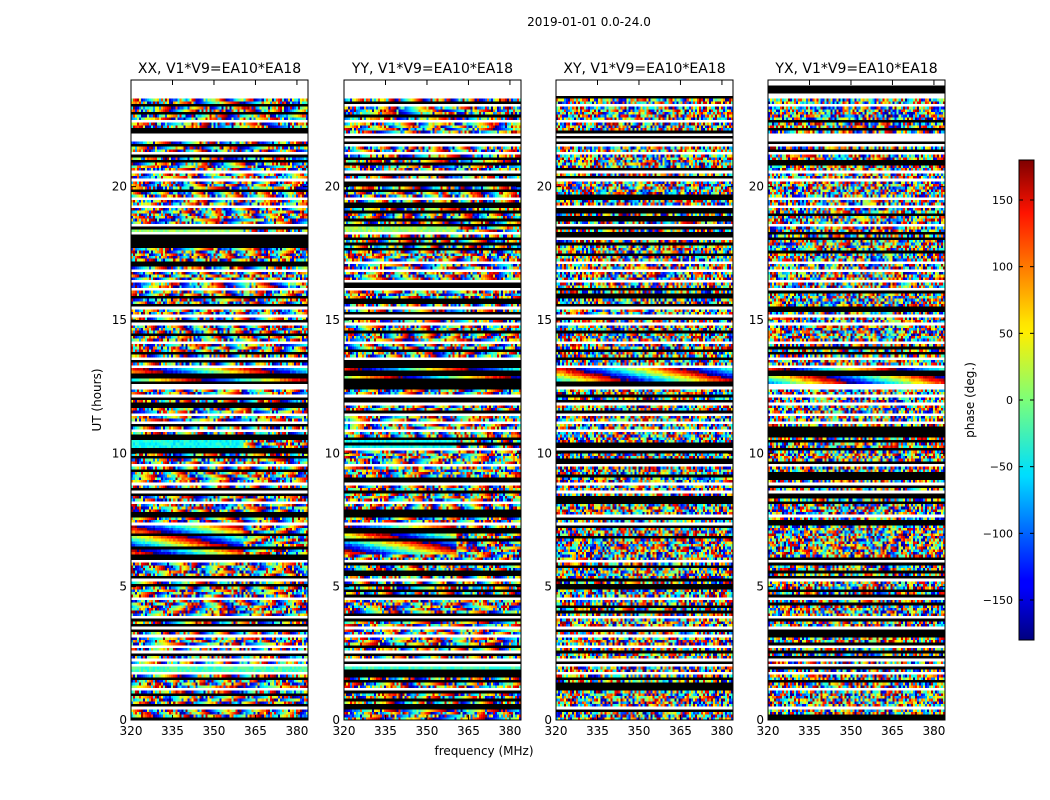 The width and height of the screenshot is (1050, 800). What do you see at coordinates (1009, 400) in the screenshot?
I see `colorbar-tick-label: 0` at bounding box center [1009, 400].